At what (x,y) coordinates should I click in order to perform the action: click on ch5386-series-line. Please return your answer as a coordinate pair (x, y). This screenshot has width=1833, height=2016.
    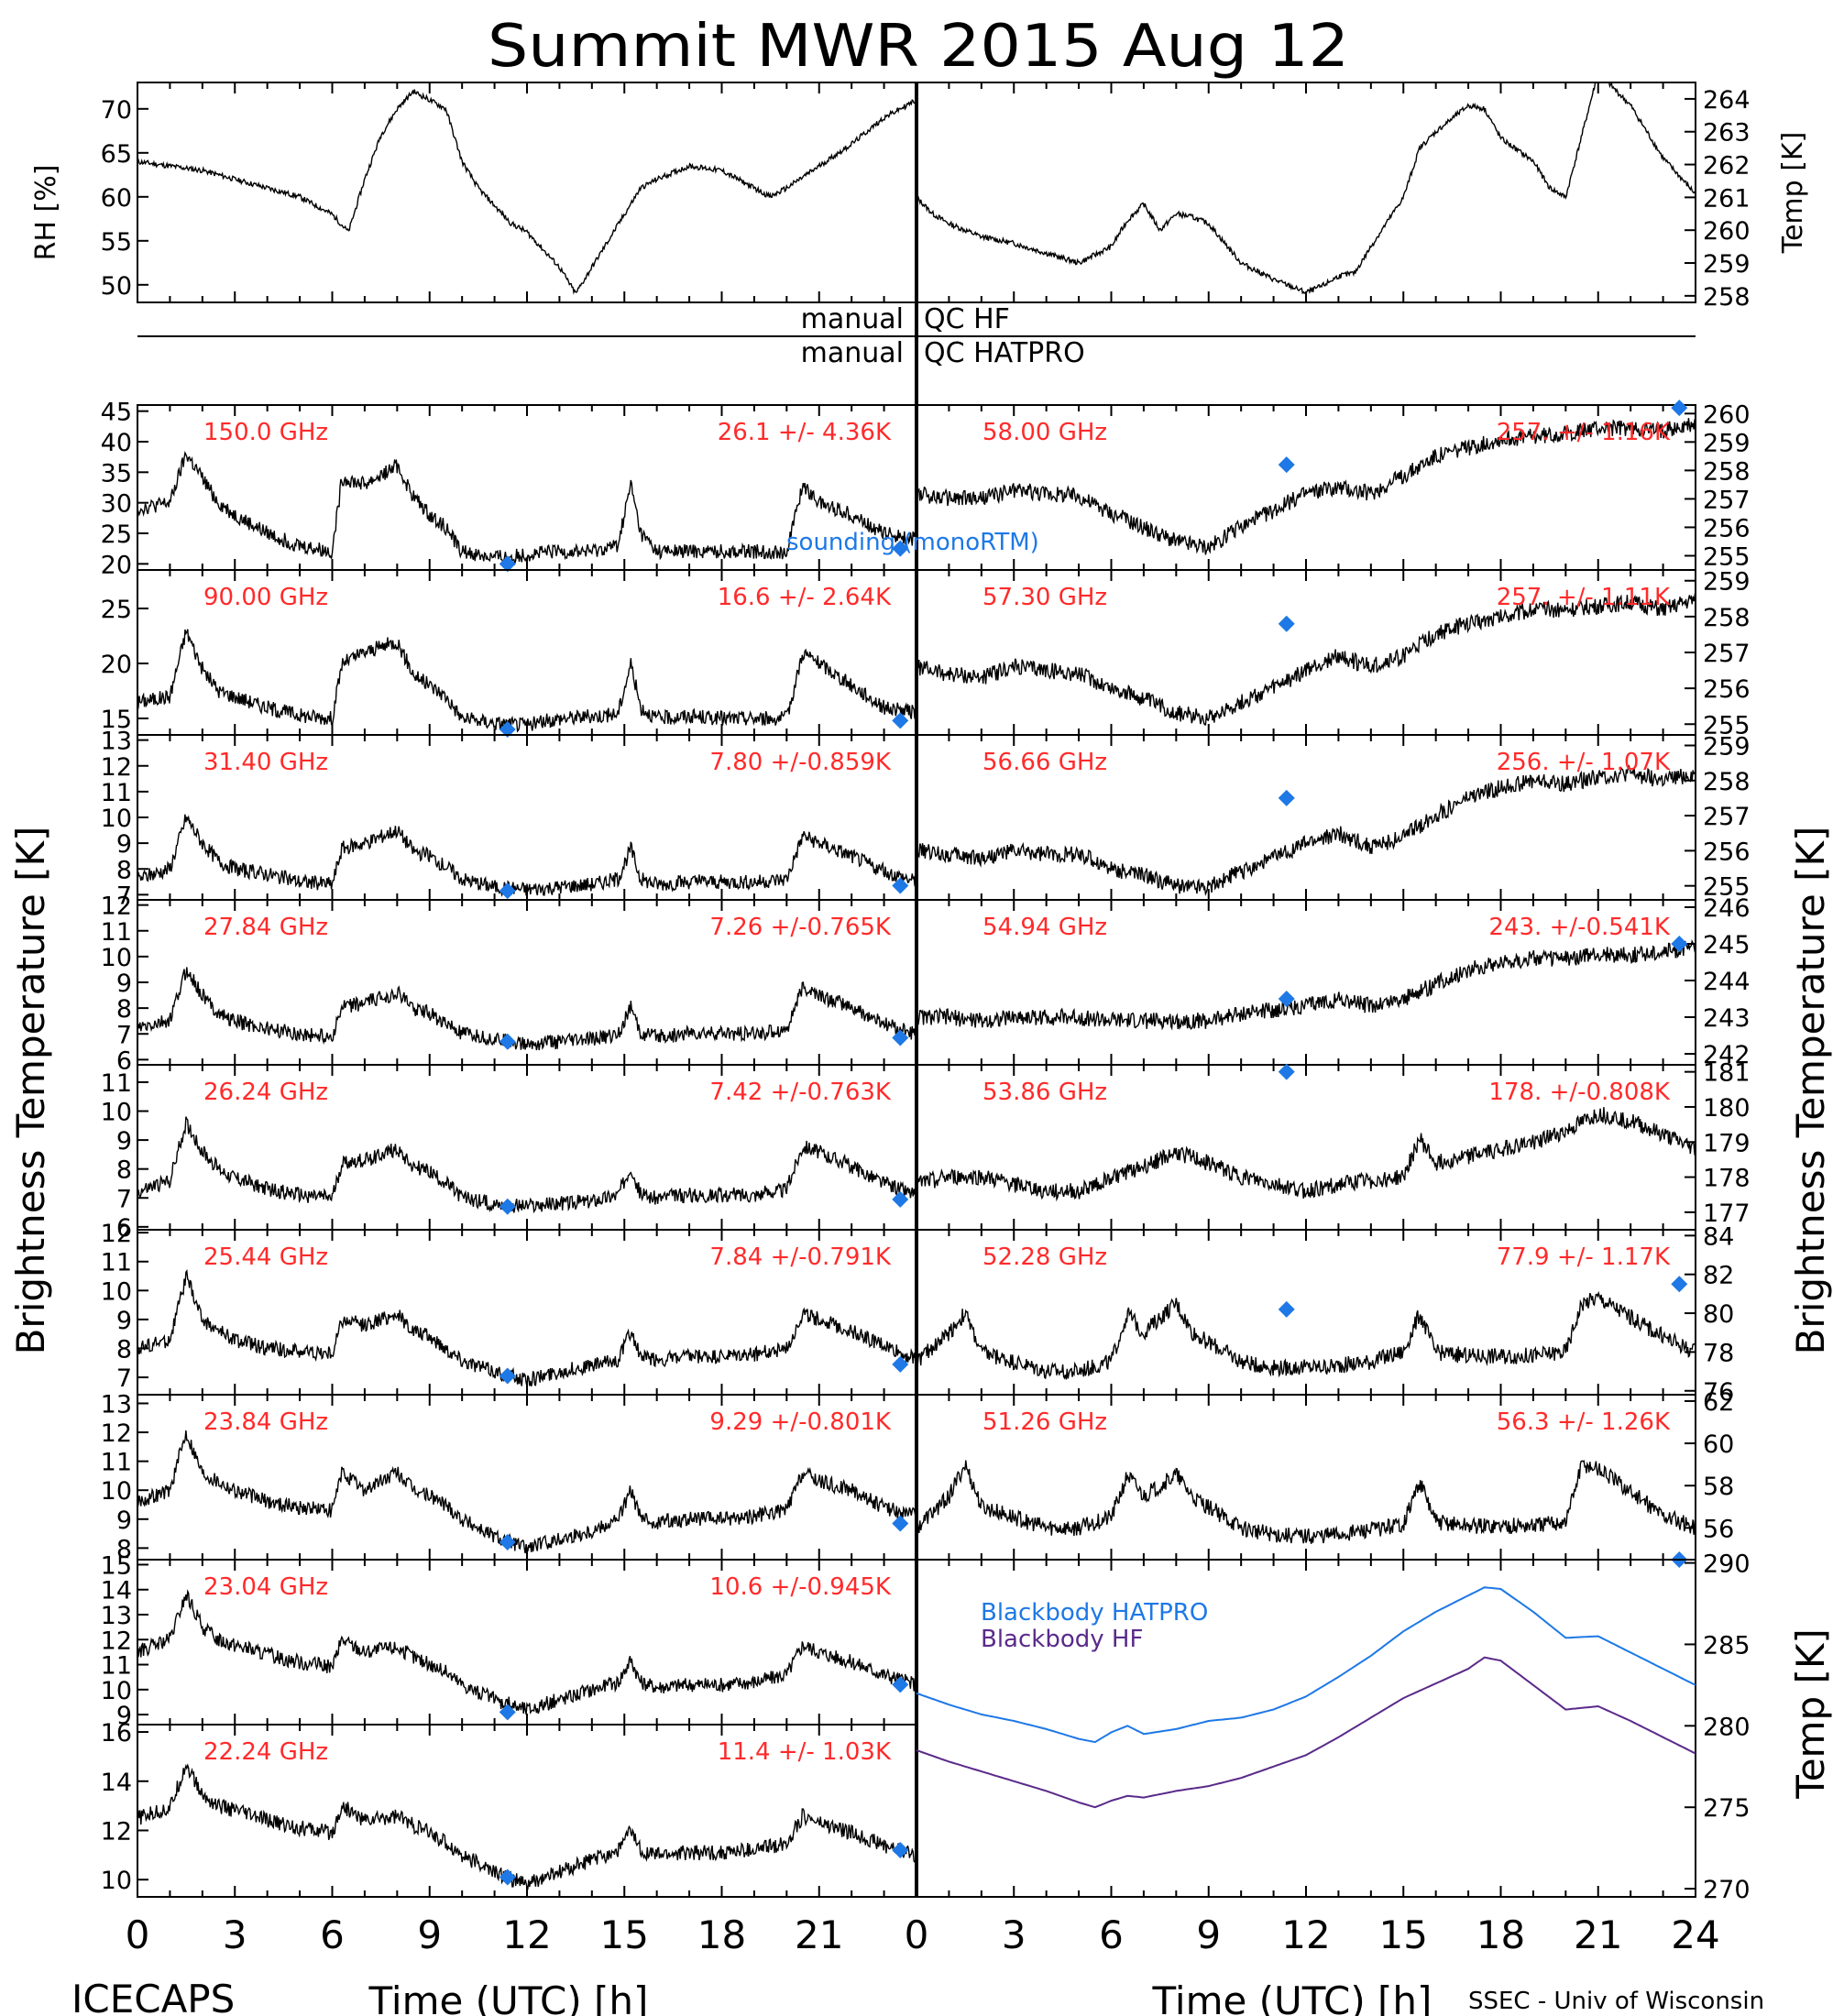
    Looking at the image, I should click on (1306, 1154).